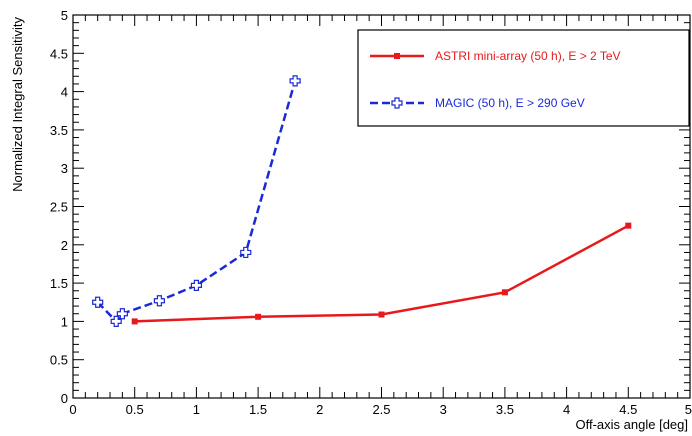 Image resolution: width=692 pixels, height=436 pixels. What do you see at coordinates (64, 15) in the screenshot?
I see `y-tick-label: 5` at bounding box center [64, 15].